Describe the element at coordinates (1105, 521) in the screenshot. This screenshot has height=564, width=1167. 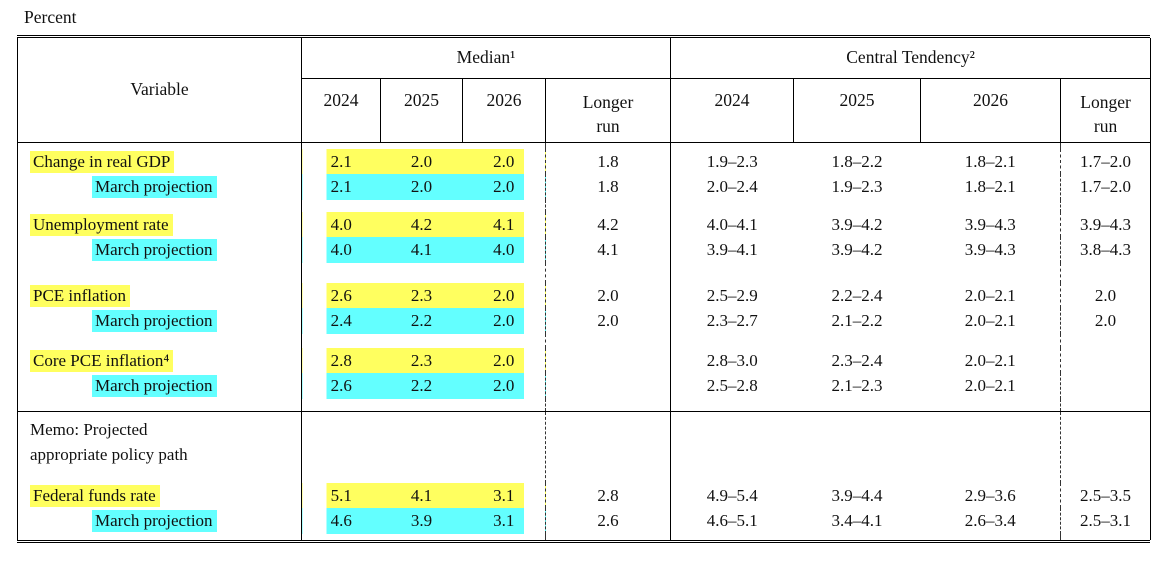
I see `ct-longer-run-value: 2.5–3.1` at that location.